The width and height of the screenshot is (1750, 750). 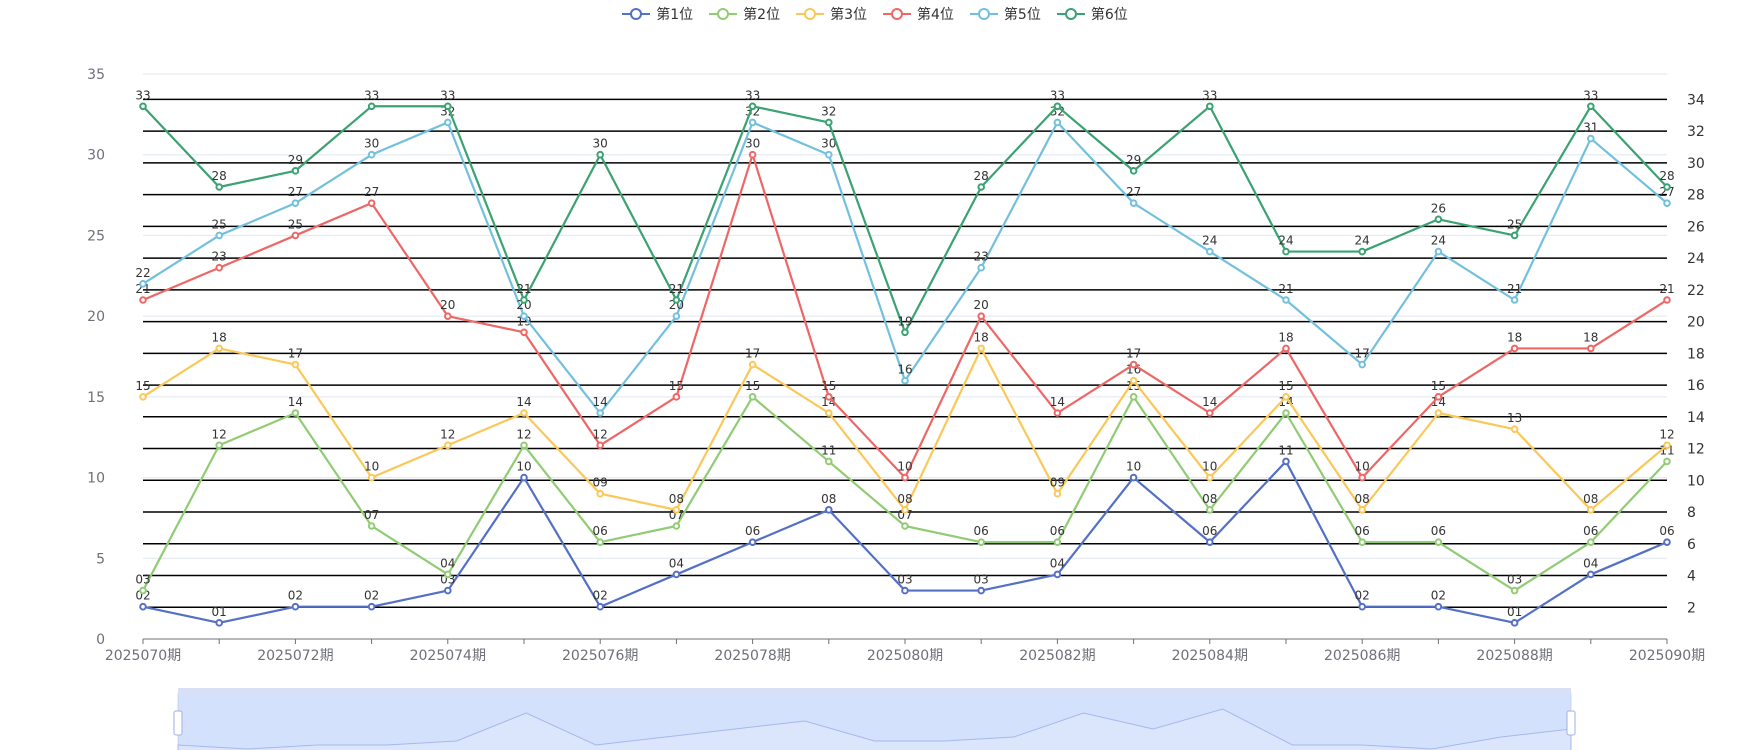 I want to click on data-label: 14, so click(x=600, y=402).